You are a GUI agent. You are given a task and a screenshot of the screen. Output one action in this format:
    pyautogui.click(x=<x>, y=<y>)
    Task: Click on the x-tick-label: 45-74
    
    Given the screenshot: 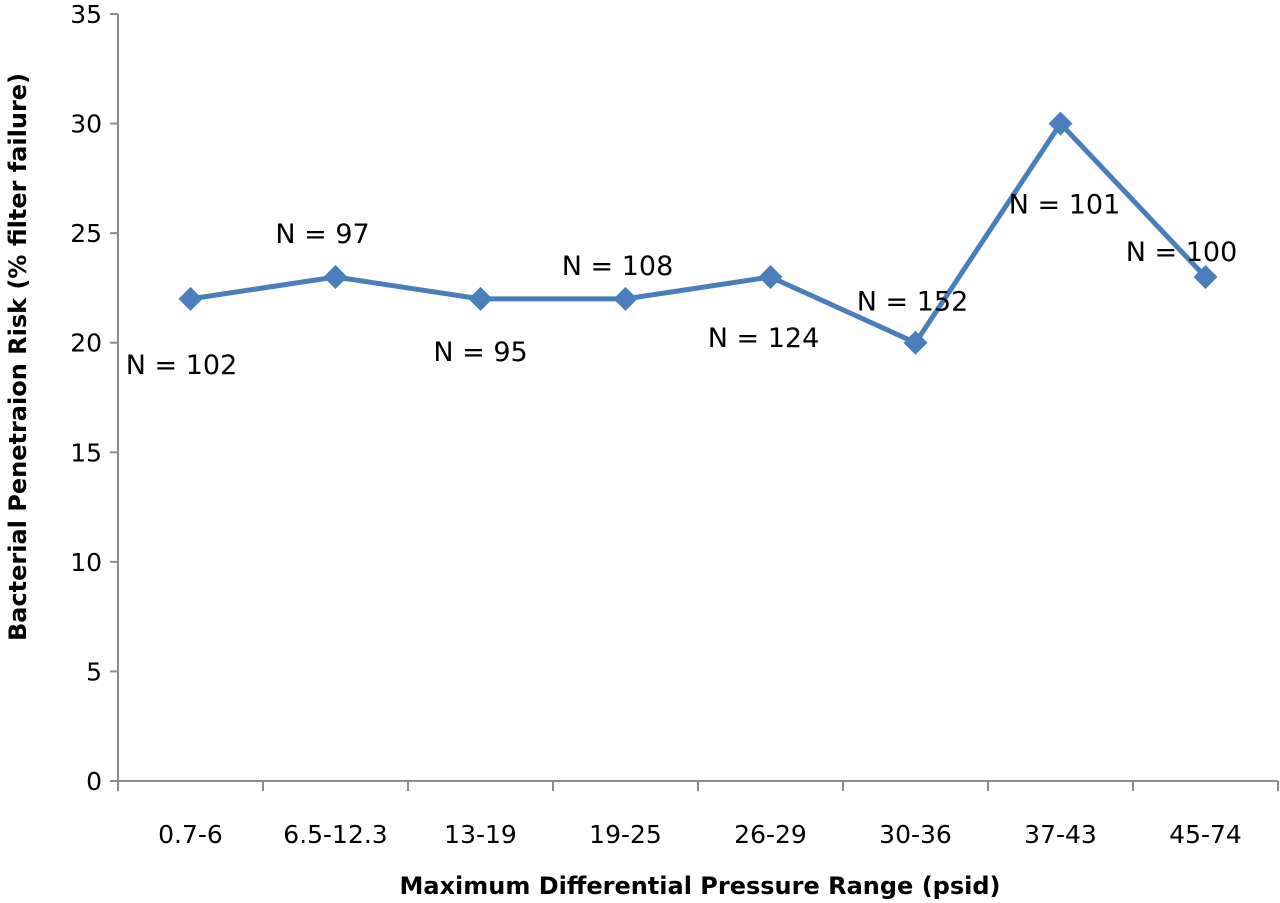 What is the action you would take?
    pyautogui.click(x=1205, y=834)
    